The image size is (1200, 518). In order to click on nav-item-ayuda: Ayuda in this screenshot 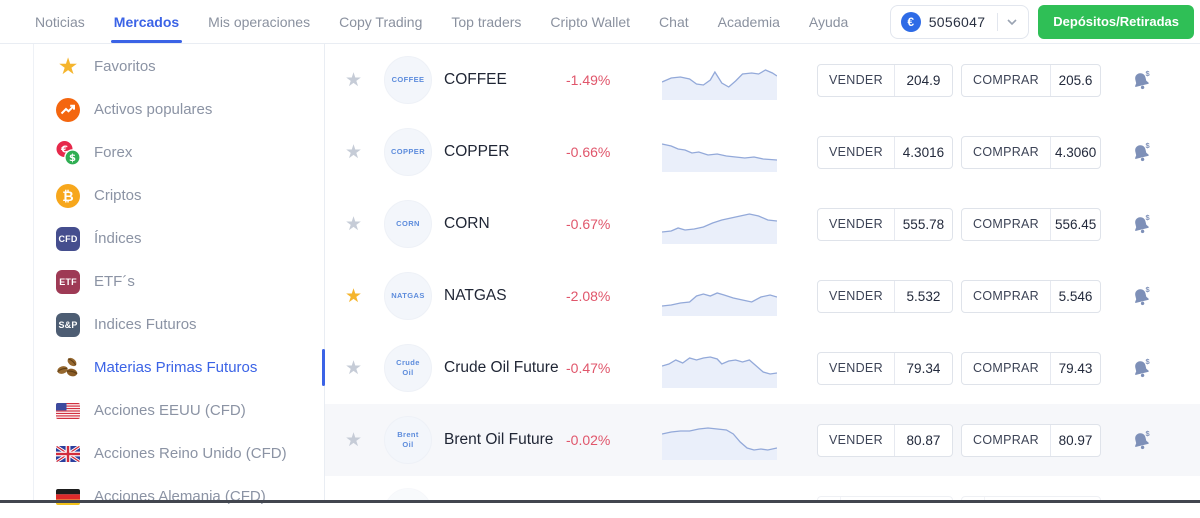, I will do `click(828, 21)`.